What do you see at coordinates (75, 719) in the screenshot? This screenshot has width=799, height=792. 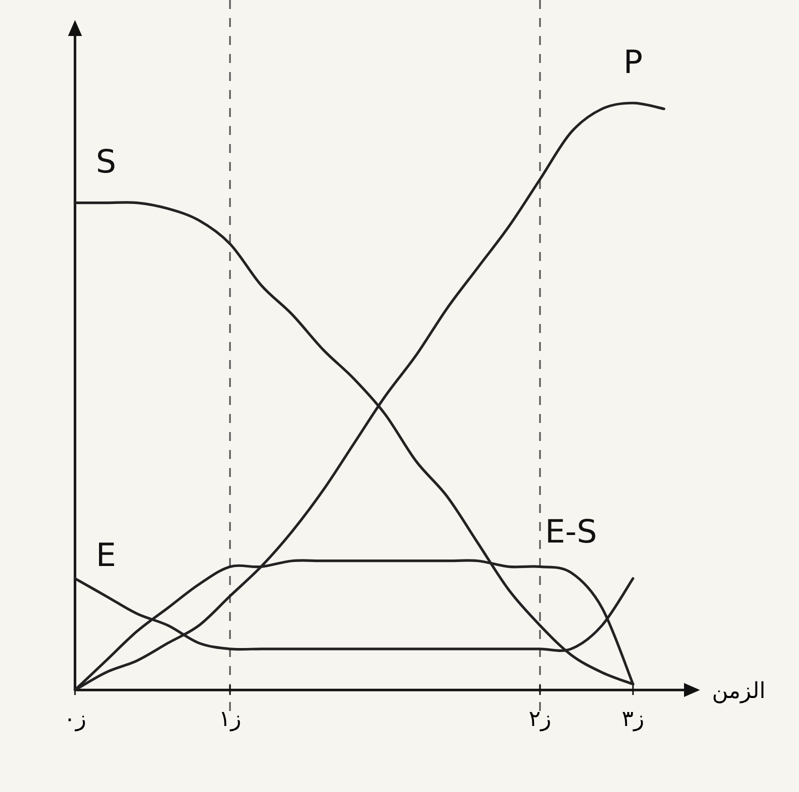 I see `x-tick-label: ز٠` at bounding box center [75, 719].